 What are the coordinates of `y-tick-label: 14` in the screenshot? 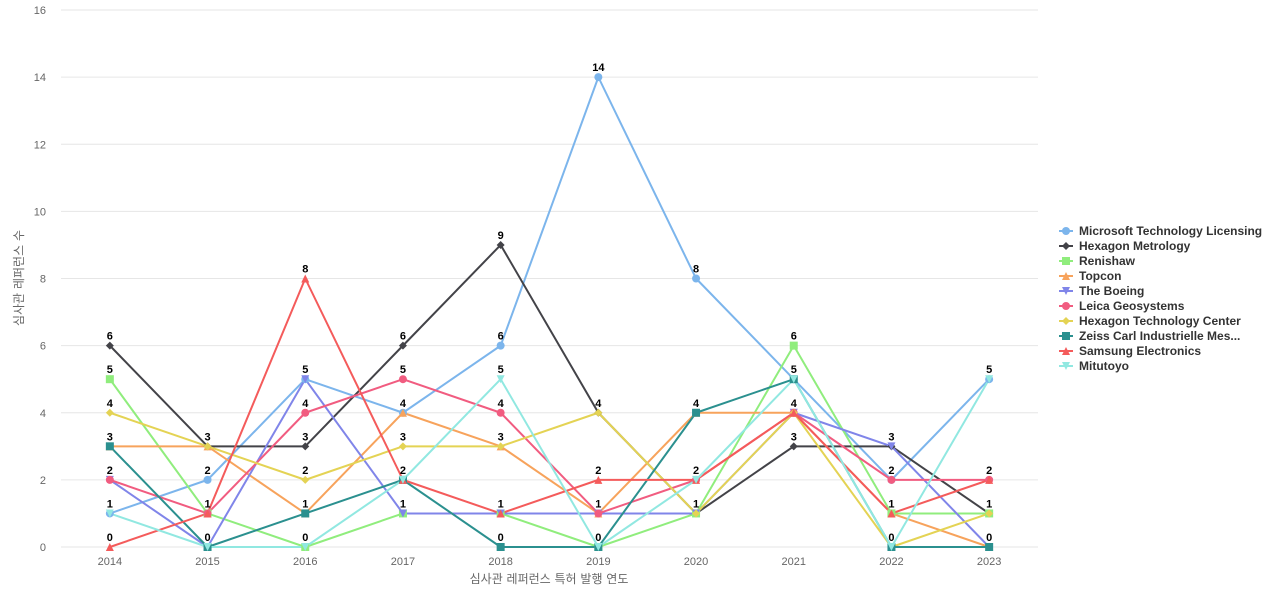 It's located at (40, 78).